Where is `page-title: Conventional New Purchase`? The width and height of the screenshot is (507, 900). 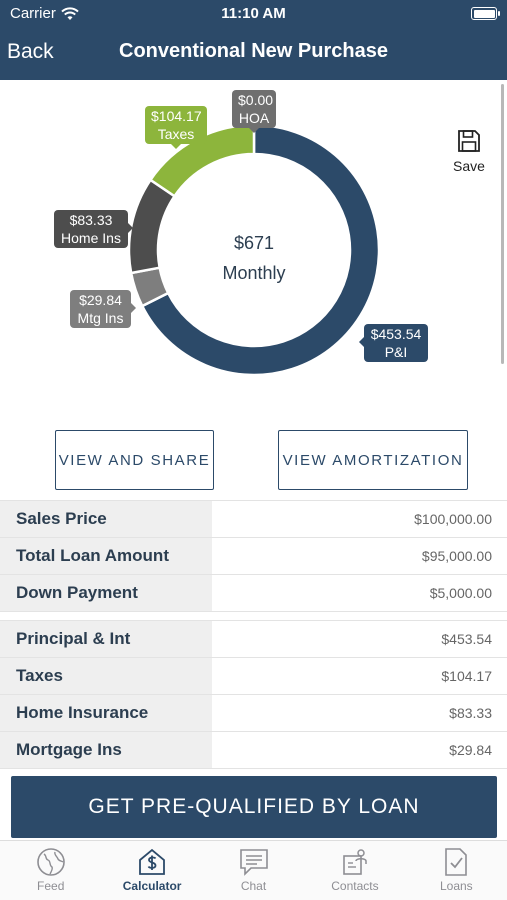
page-title: Conventional New Purchase is located at coordinates (253, 51).